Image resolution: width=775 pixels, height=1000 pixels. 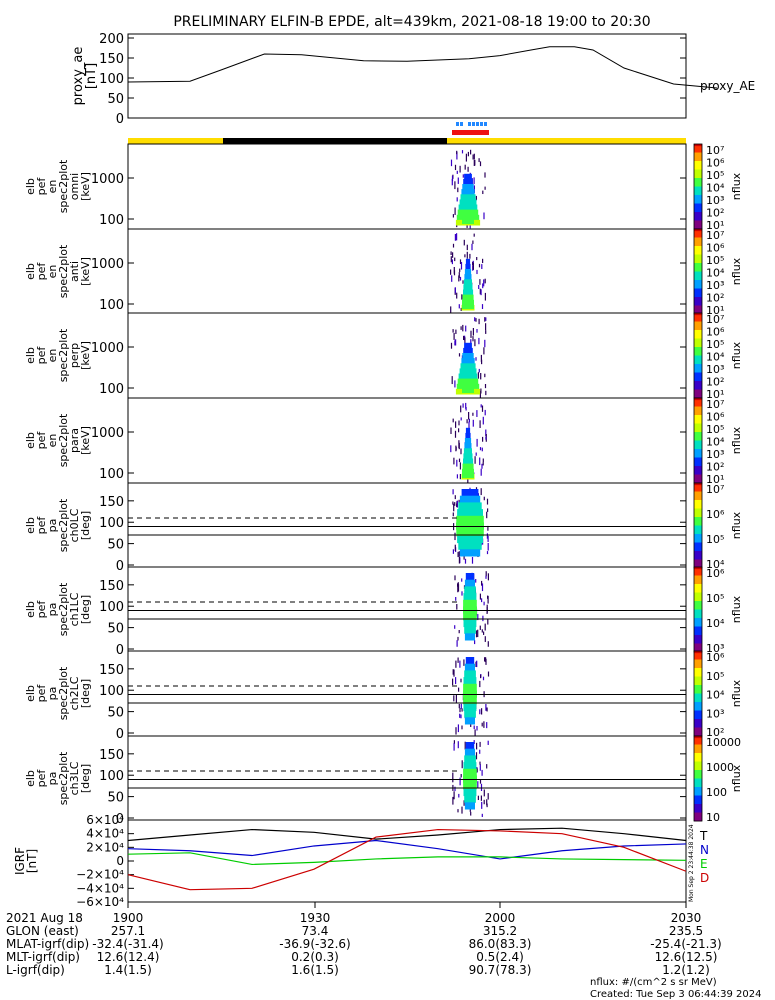 What do you see at coordinates (91, 76) in the screenshot?
I see `ae-ylabel-line: [nT]` at bounding box center [91, 76].